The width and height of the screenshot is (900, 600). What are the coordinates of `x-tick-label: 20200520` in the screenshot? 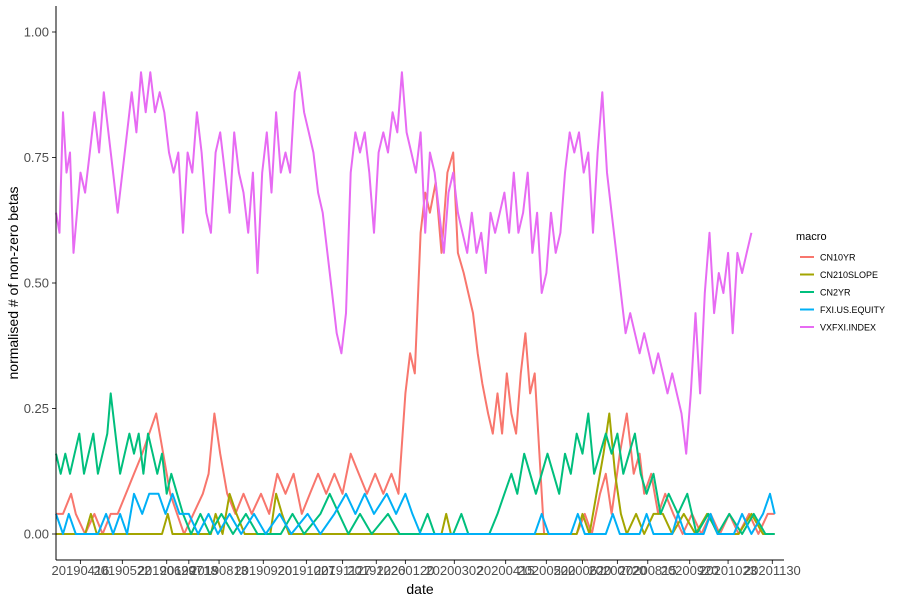 It's located at (546, 570).